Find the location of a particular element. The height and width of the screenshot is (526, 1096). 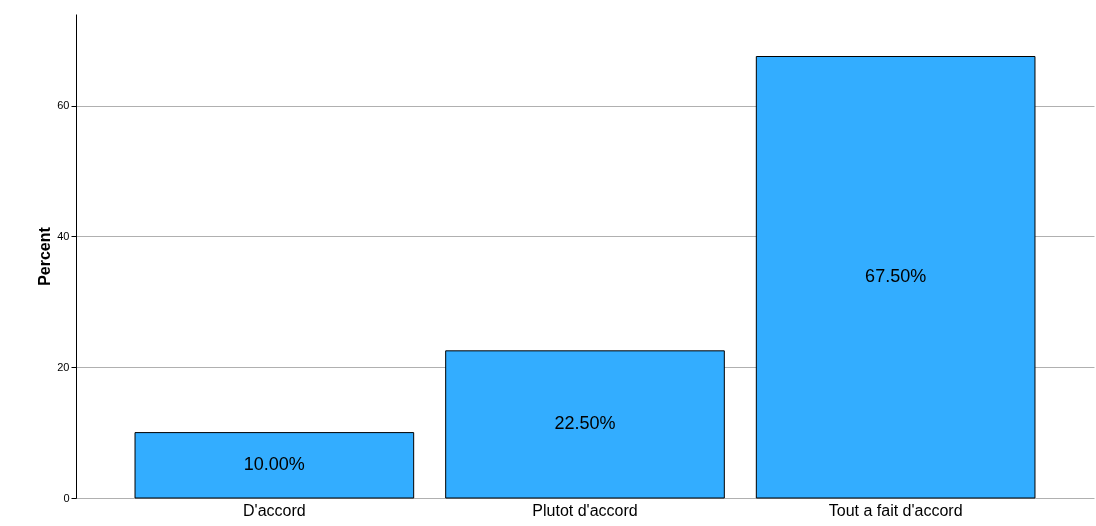

y-tick-label: 20 is located at coordinates (63, 366).